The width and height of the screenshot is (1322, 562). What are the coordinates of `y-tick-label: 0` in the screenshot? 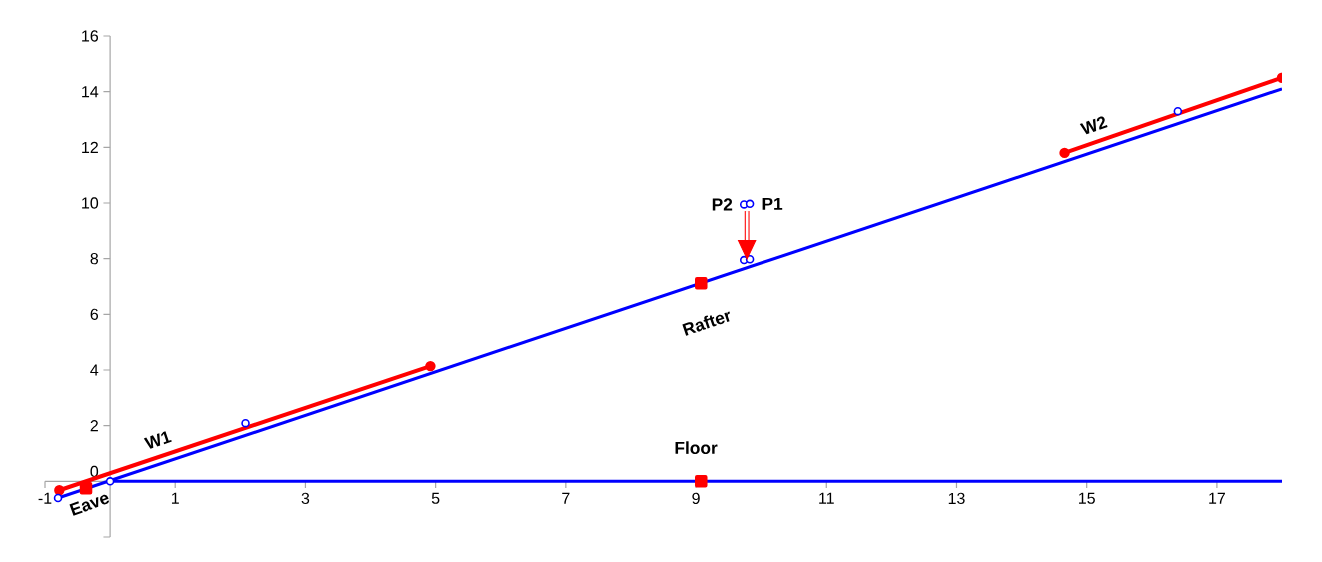 It's located at (94, 471).